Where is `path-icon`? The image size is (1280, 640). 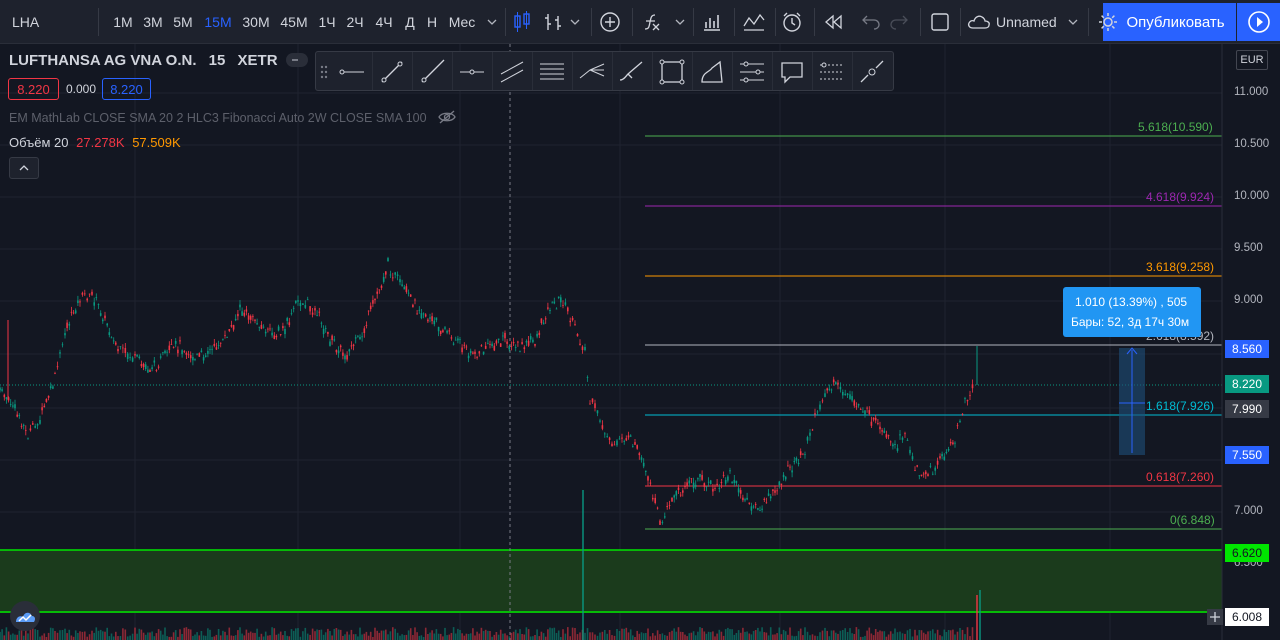 path-icon is located at coordinates (712, 72).